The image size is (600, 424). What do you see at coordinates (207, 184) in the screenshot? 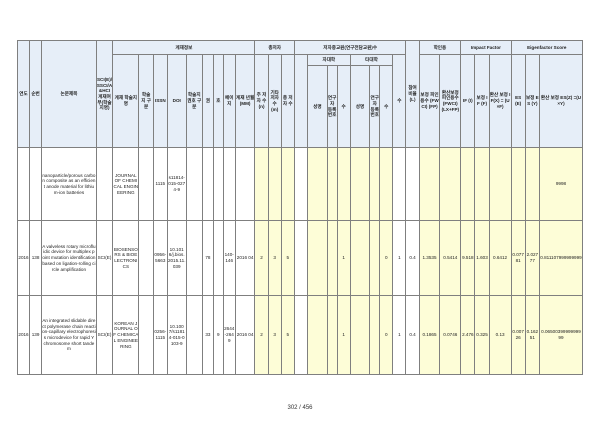
I see `cell-volume` at bounding box center [207, 184].